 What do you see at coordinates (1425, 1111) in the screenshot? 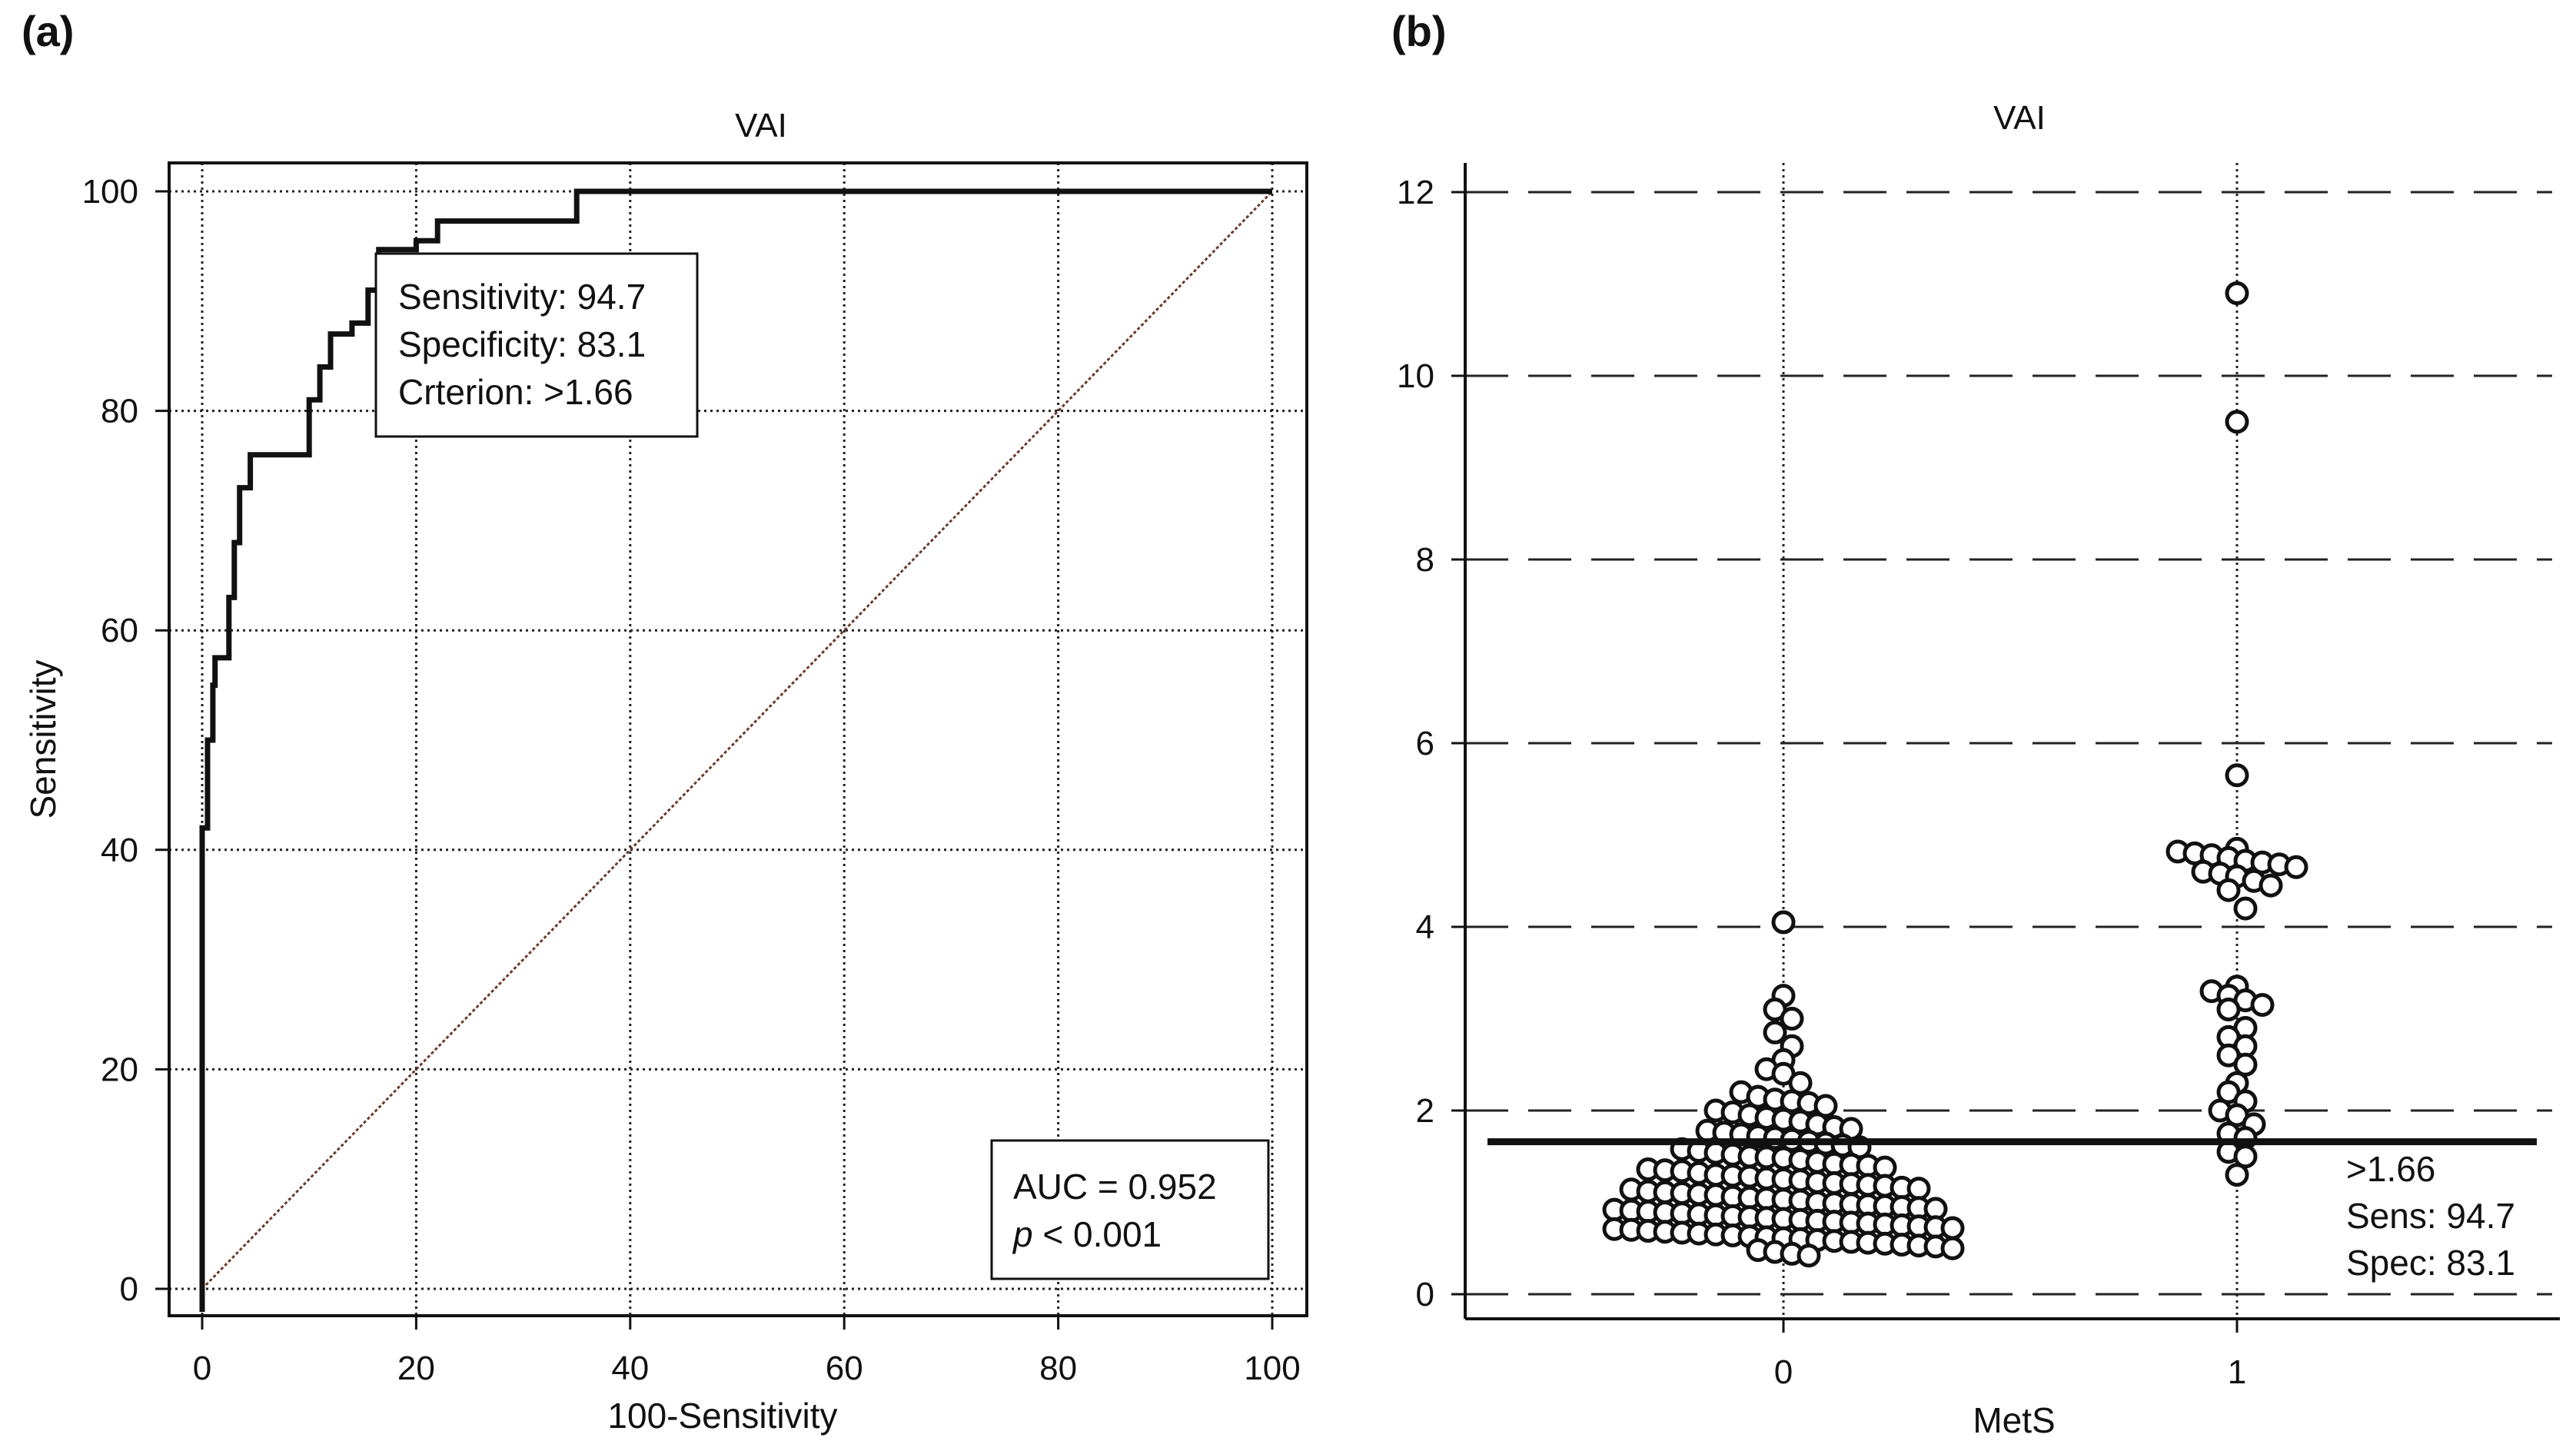
I see `dotplot-y-tick-label: 2` at bounding box center [1425, 1111].